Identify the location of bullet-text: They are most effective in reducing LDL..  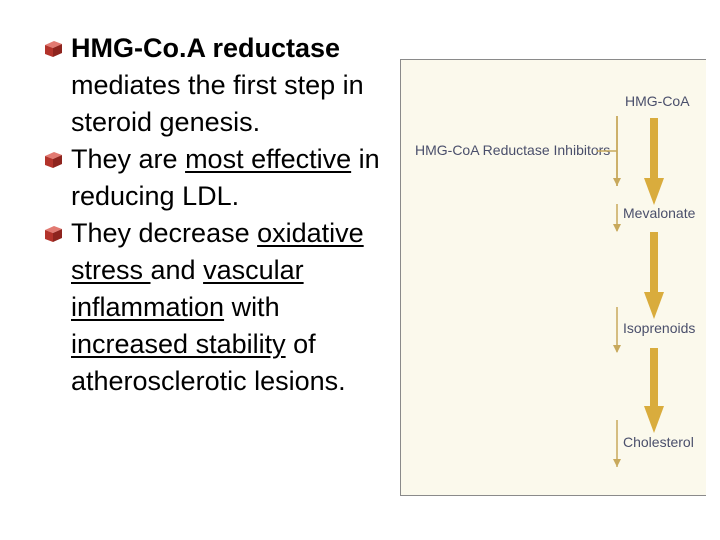
(225, 177).